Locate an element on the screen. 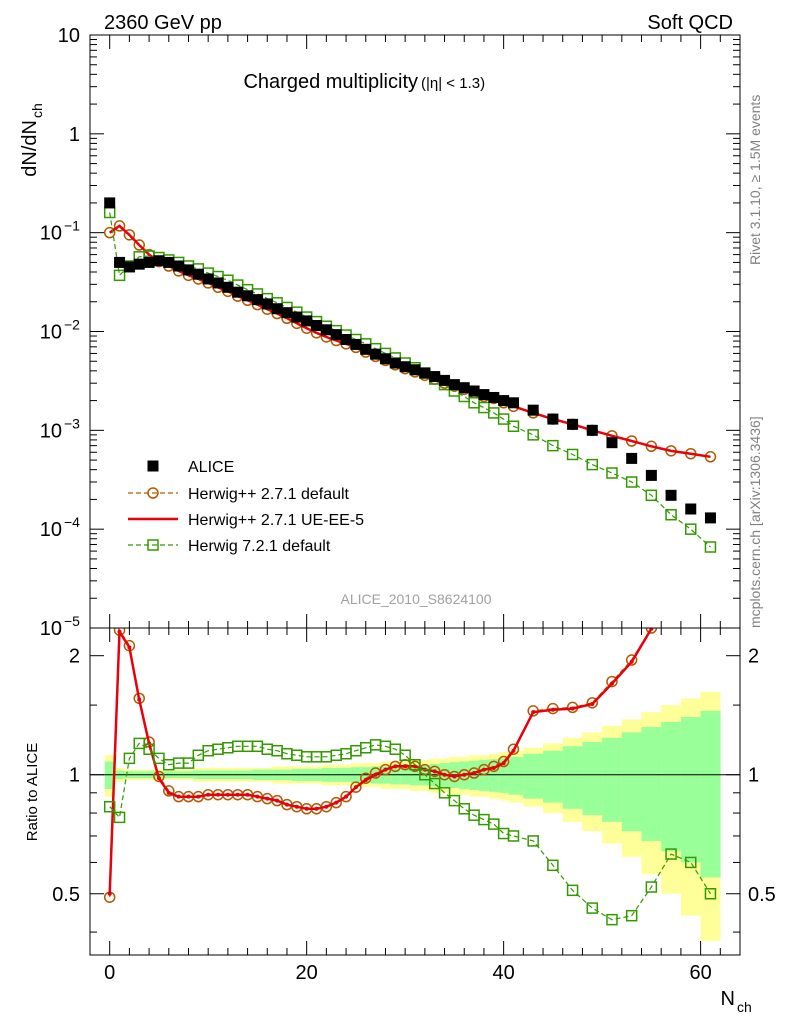  legend-entry: Herwig 7.2.1 default is located at coordinates (229, 546).